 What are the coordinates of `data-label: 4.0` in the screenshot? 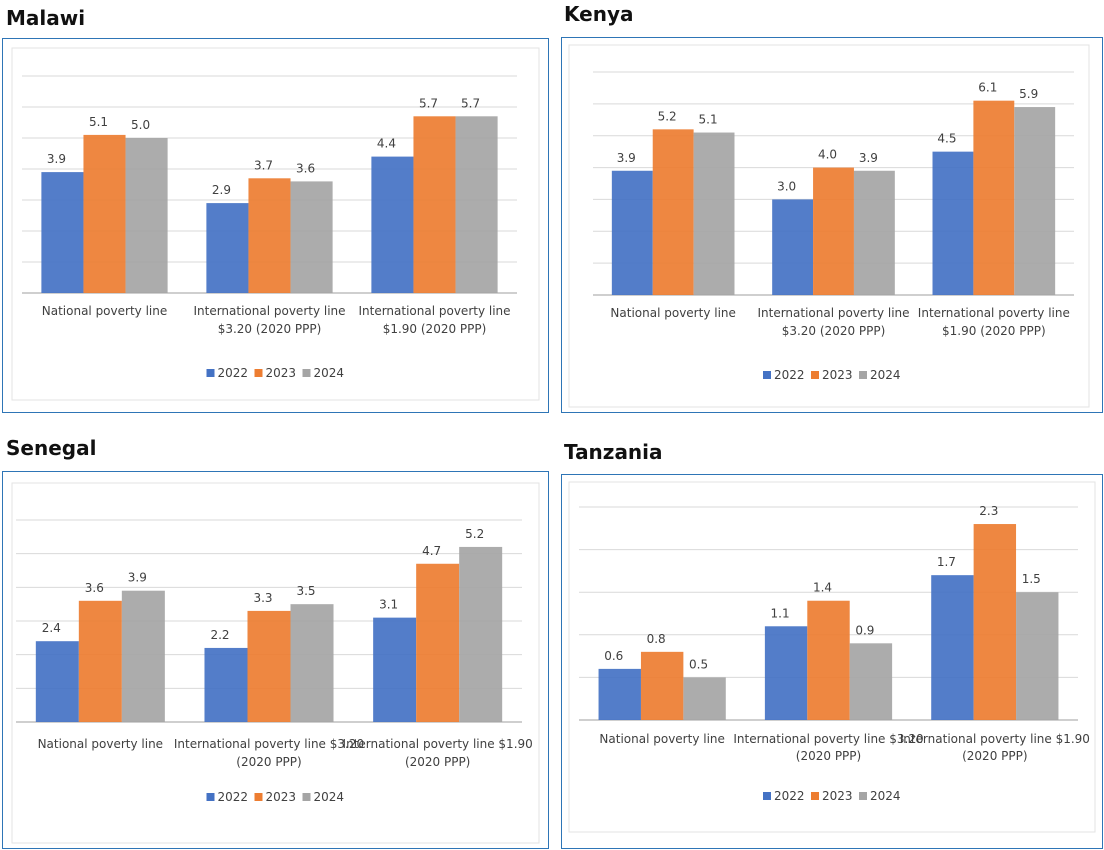 It's located at (827, 155).